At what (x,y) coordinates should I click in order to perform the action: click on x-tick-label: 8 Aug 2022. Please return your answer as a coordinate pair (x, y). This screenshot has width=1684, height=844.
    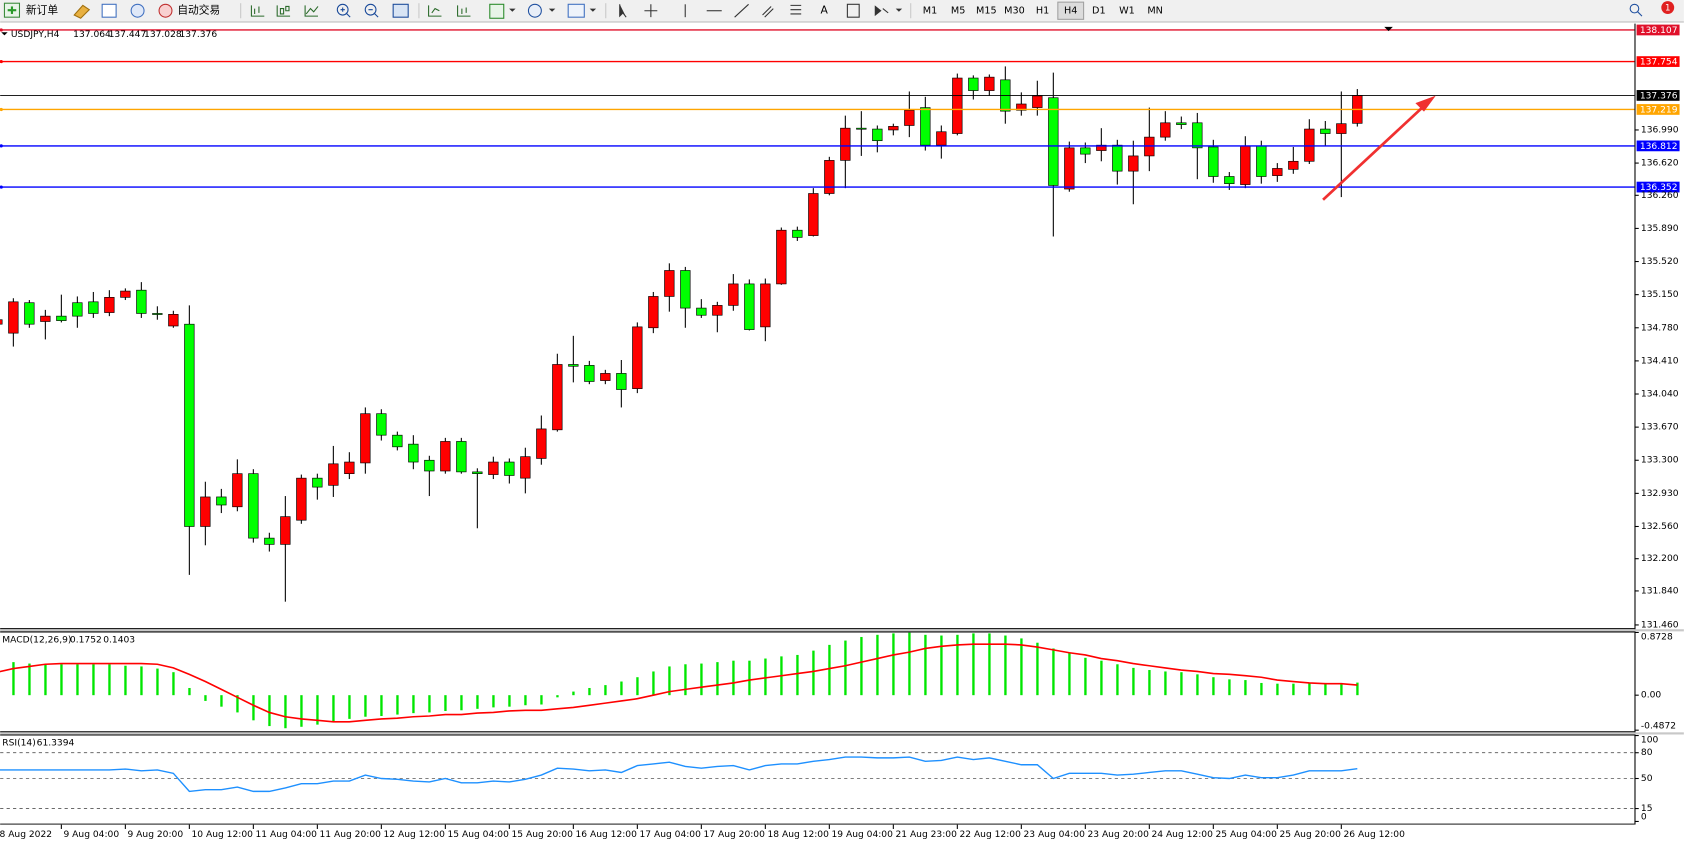
    Looking at the image, I should click on (26, 835).